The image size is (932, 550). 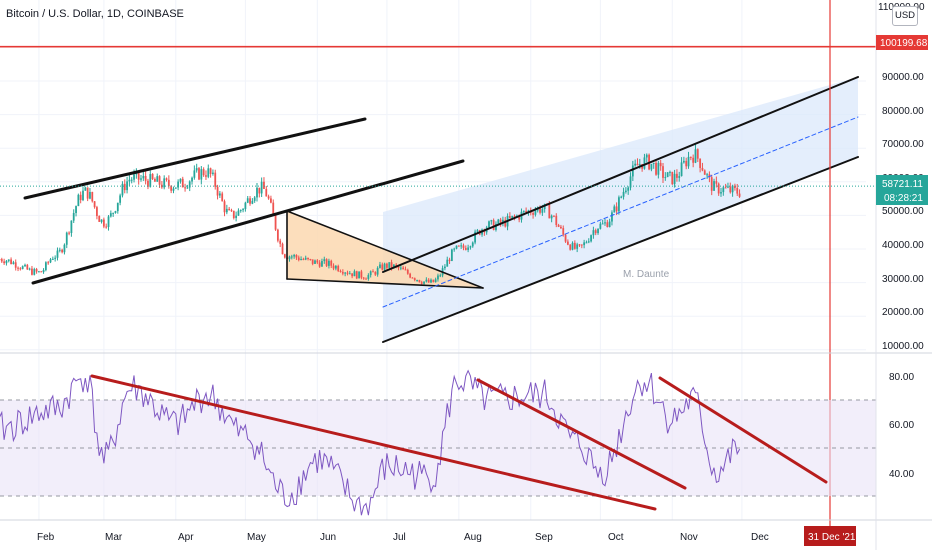 What do you see at coordinates (905, 16) in the screenshot?
I see `currency-selector: USD` at bounding box center [905, 16].